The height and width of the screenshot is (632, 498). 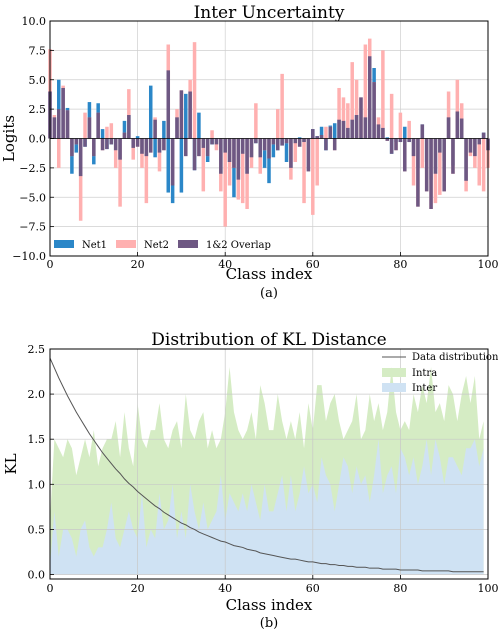 I want to click on panel-a-xlabel: Class index, so click(x=269, y=274).